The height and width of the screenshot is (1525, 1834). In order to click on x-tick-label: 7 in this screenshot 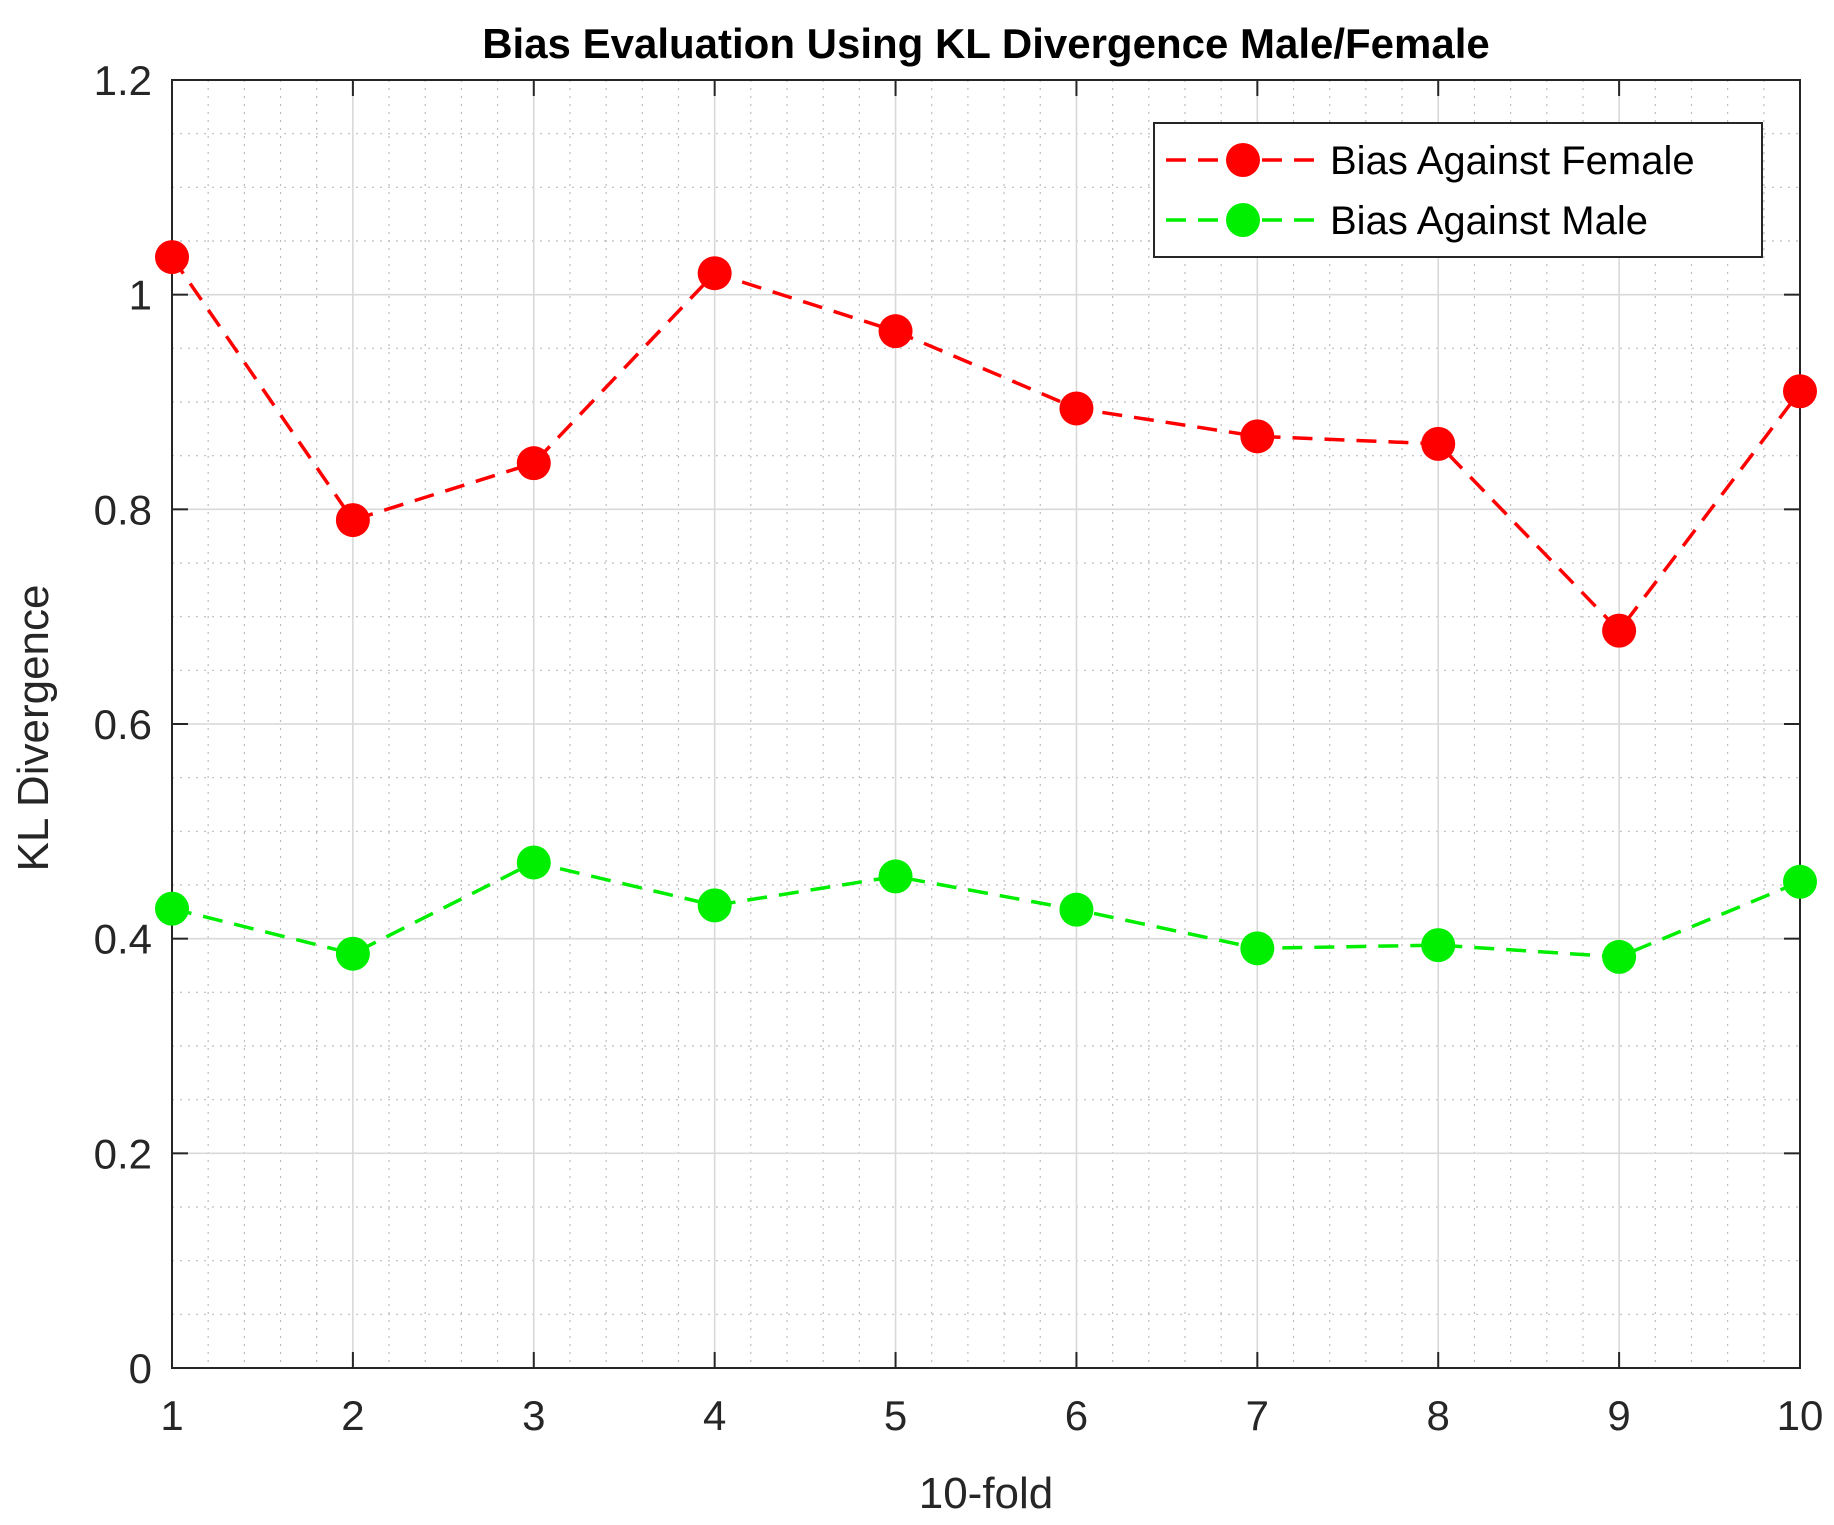, I will do `click(1257, 1415)`.